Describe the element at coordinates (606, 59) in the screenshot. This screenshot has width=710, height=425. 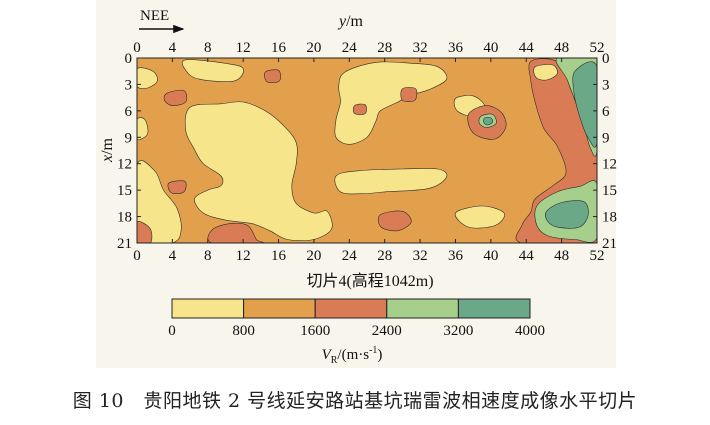
I see `y-tick-label-right: 0` at that location.